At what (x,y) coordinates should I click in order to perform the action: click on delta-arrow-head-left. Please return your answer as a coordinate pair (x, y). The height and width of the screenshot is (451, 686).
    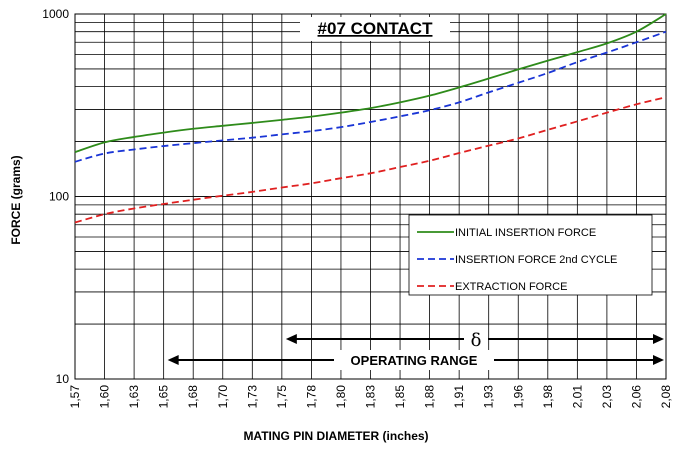
    Looking at the image, I should click on (291, 339).